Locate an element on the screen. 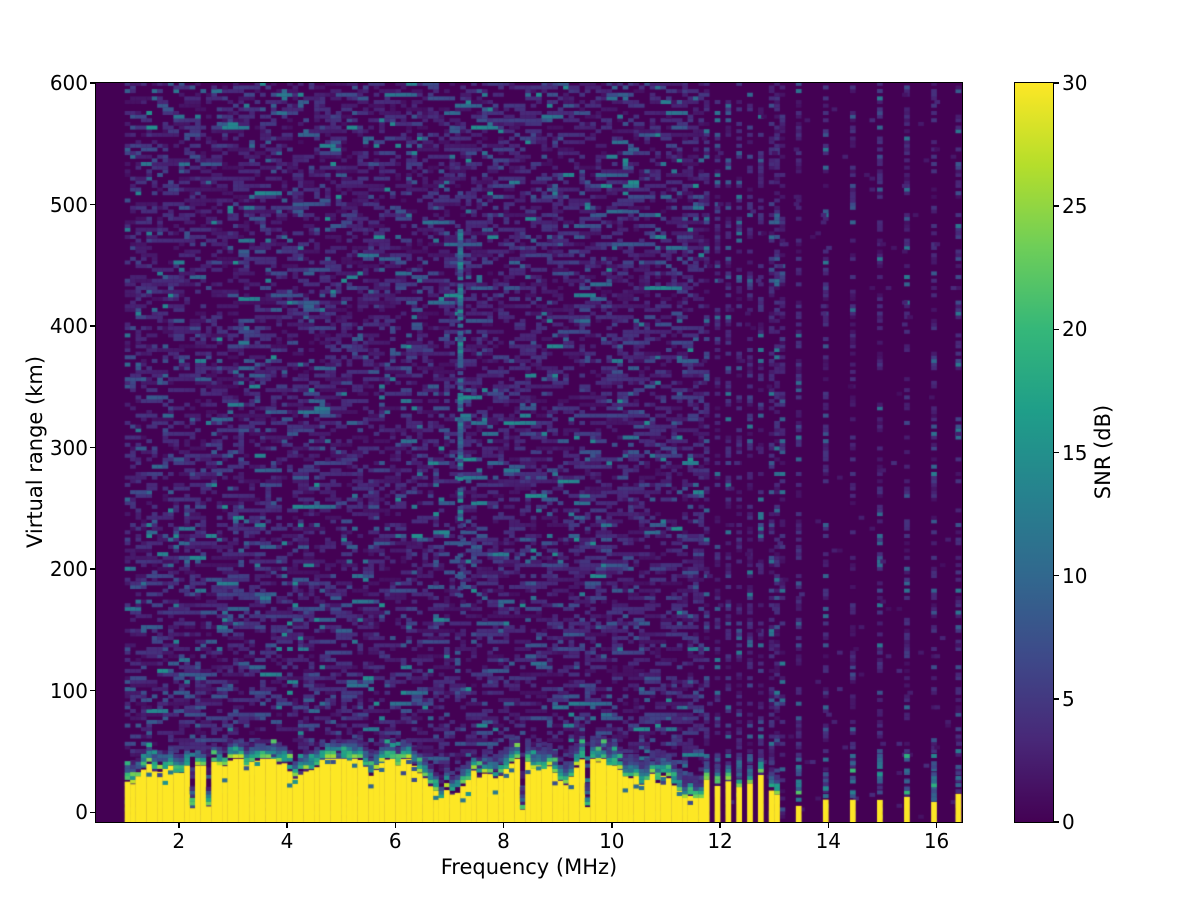  x-tick-label: 12 is located at coordinates (720, 841).